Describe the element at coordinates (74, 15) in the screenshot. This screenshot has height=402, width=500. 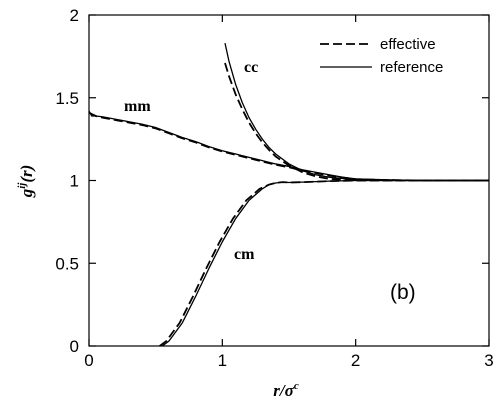
I see `y-tick-label: 2` at that location.